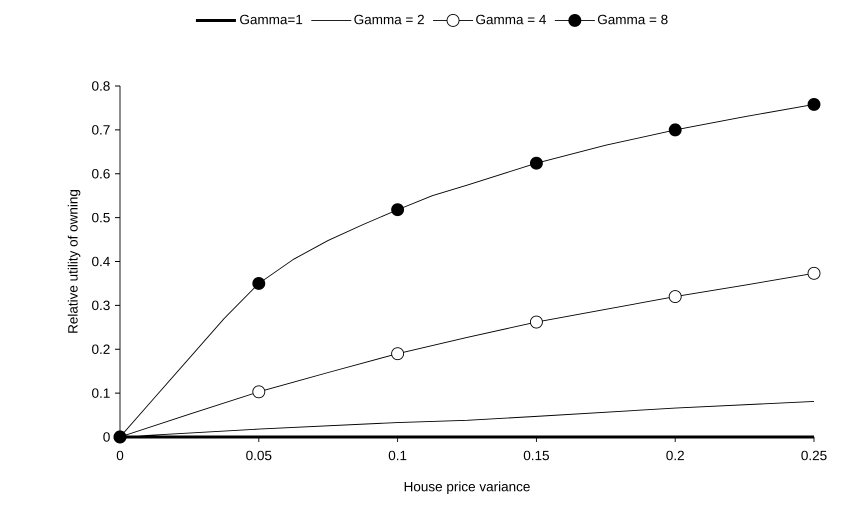 The image size is (843, 528). What do you see at coordinates (120, 455) in the screenshot?
I see `x-tick-label: 0` at bounding box center [120, 455].